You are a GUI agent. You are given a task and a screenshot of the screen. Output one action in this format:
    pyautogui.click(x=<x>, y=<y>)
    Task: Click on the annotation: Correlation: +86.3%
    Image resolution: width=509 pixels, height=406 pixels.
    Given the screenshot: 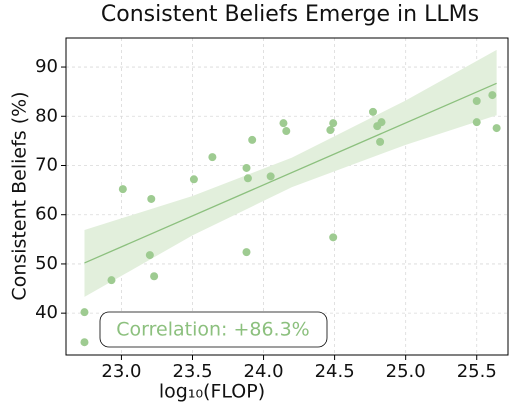 What is the action you would take?
    pyautogui.click(x=213, y=330)
    